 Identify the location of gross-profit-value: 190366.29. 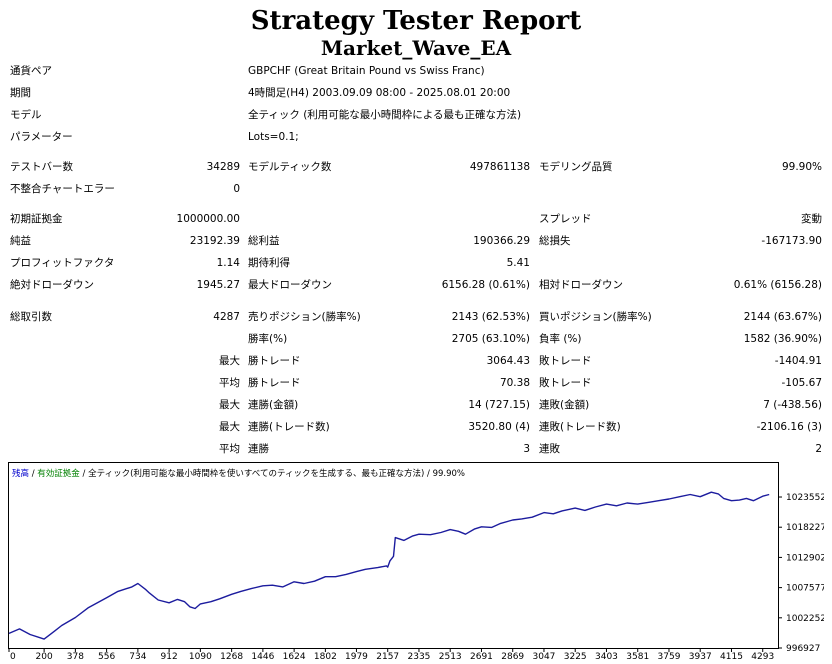
(501, 241).